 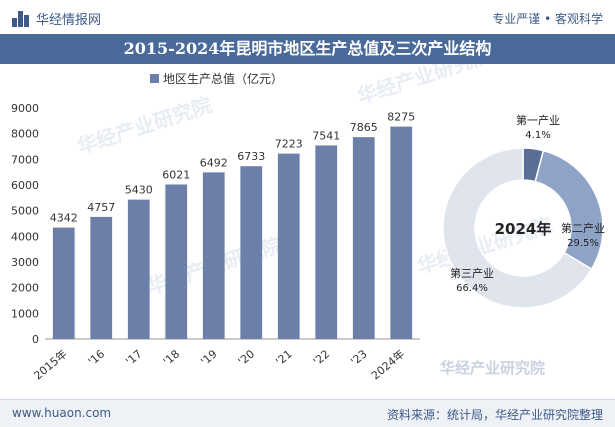 What do you see at coordinates (50, 365) in the screenshot?
I see `x-tick-label: 2015年` at bounding box center [50, 365].